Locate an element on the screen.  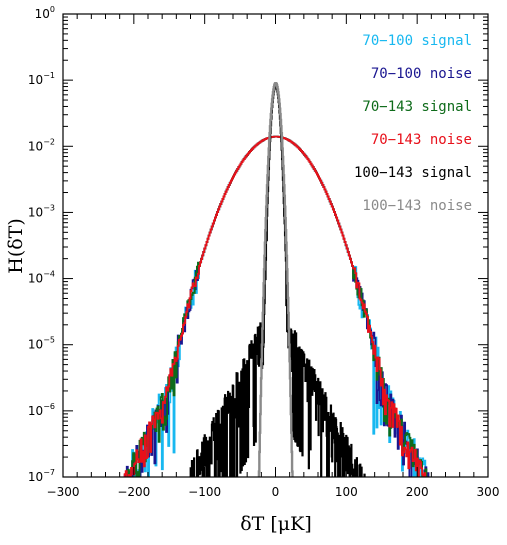
legend-item: 70−143 noise is located at coordinates (421, 140).